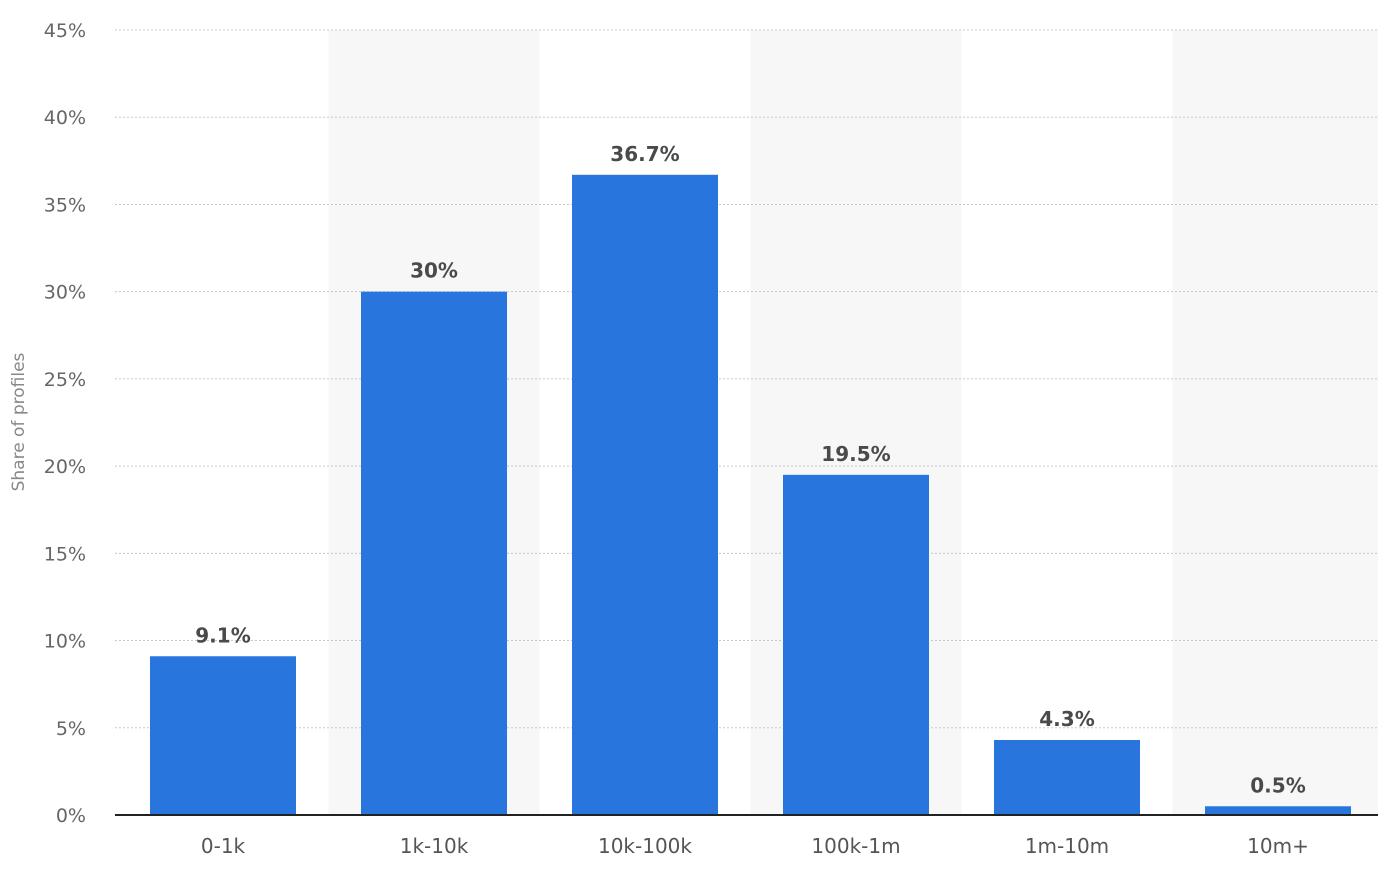 This screenshot has height=874, width=1400. What do you see at coordinates (223, 846) in the screenshot?
I see `x-tick-label: 0-1k` at bounding box center [223, 846].